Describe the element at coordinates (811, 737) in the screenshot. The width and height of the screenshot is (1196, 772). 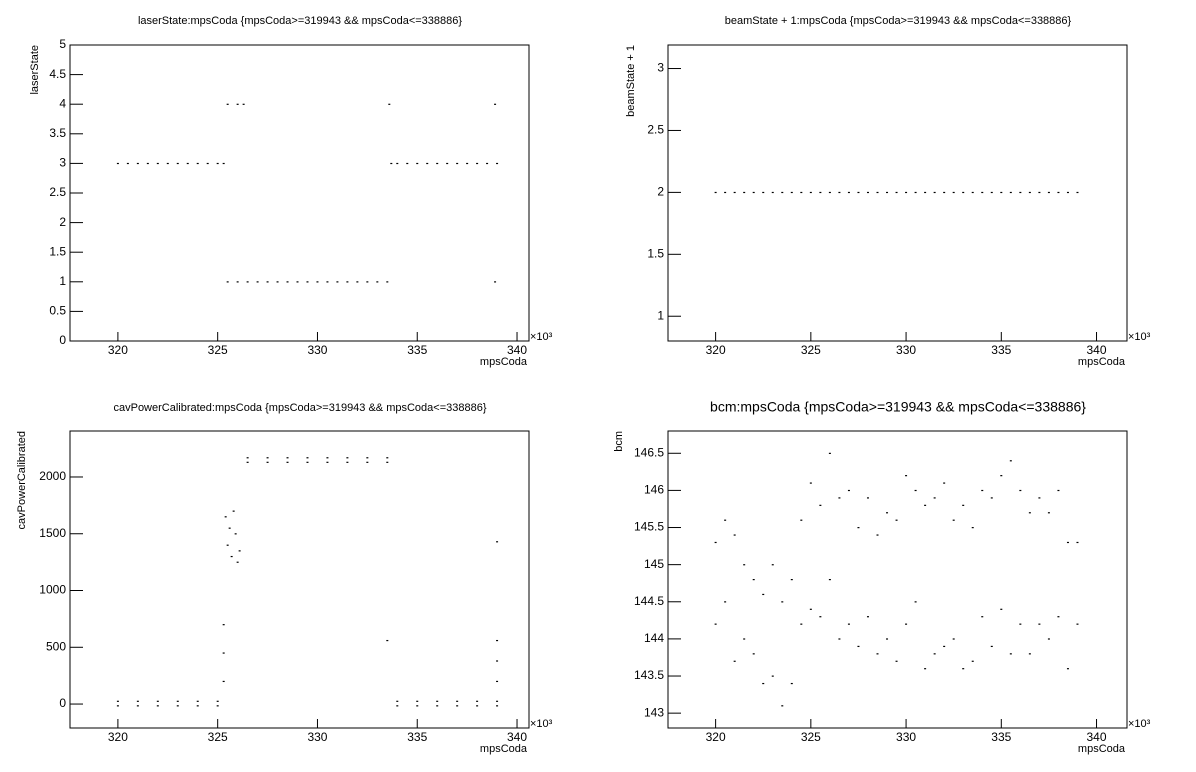
I see `x-tick-label: 325` at that location.